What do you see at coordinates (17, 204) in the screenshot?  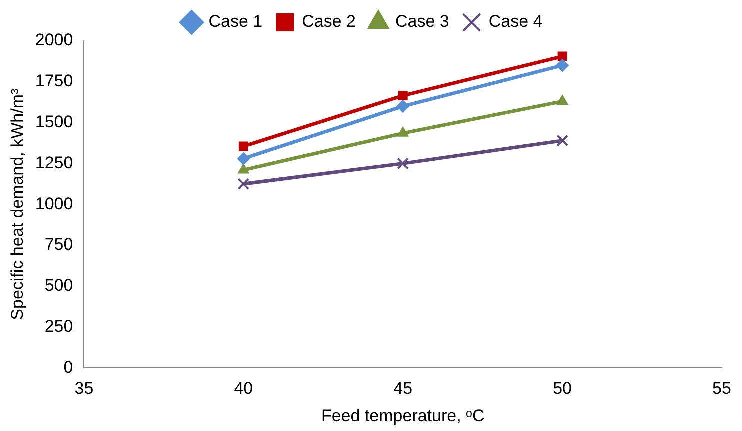 I see `y-axis-title: Specific heat demand, kWh/m³` at bounding box center [17, 204].